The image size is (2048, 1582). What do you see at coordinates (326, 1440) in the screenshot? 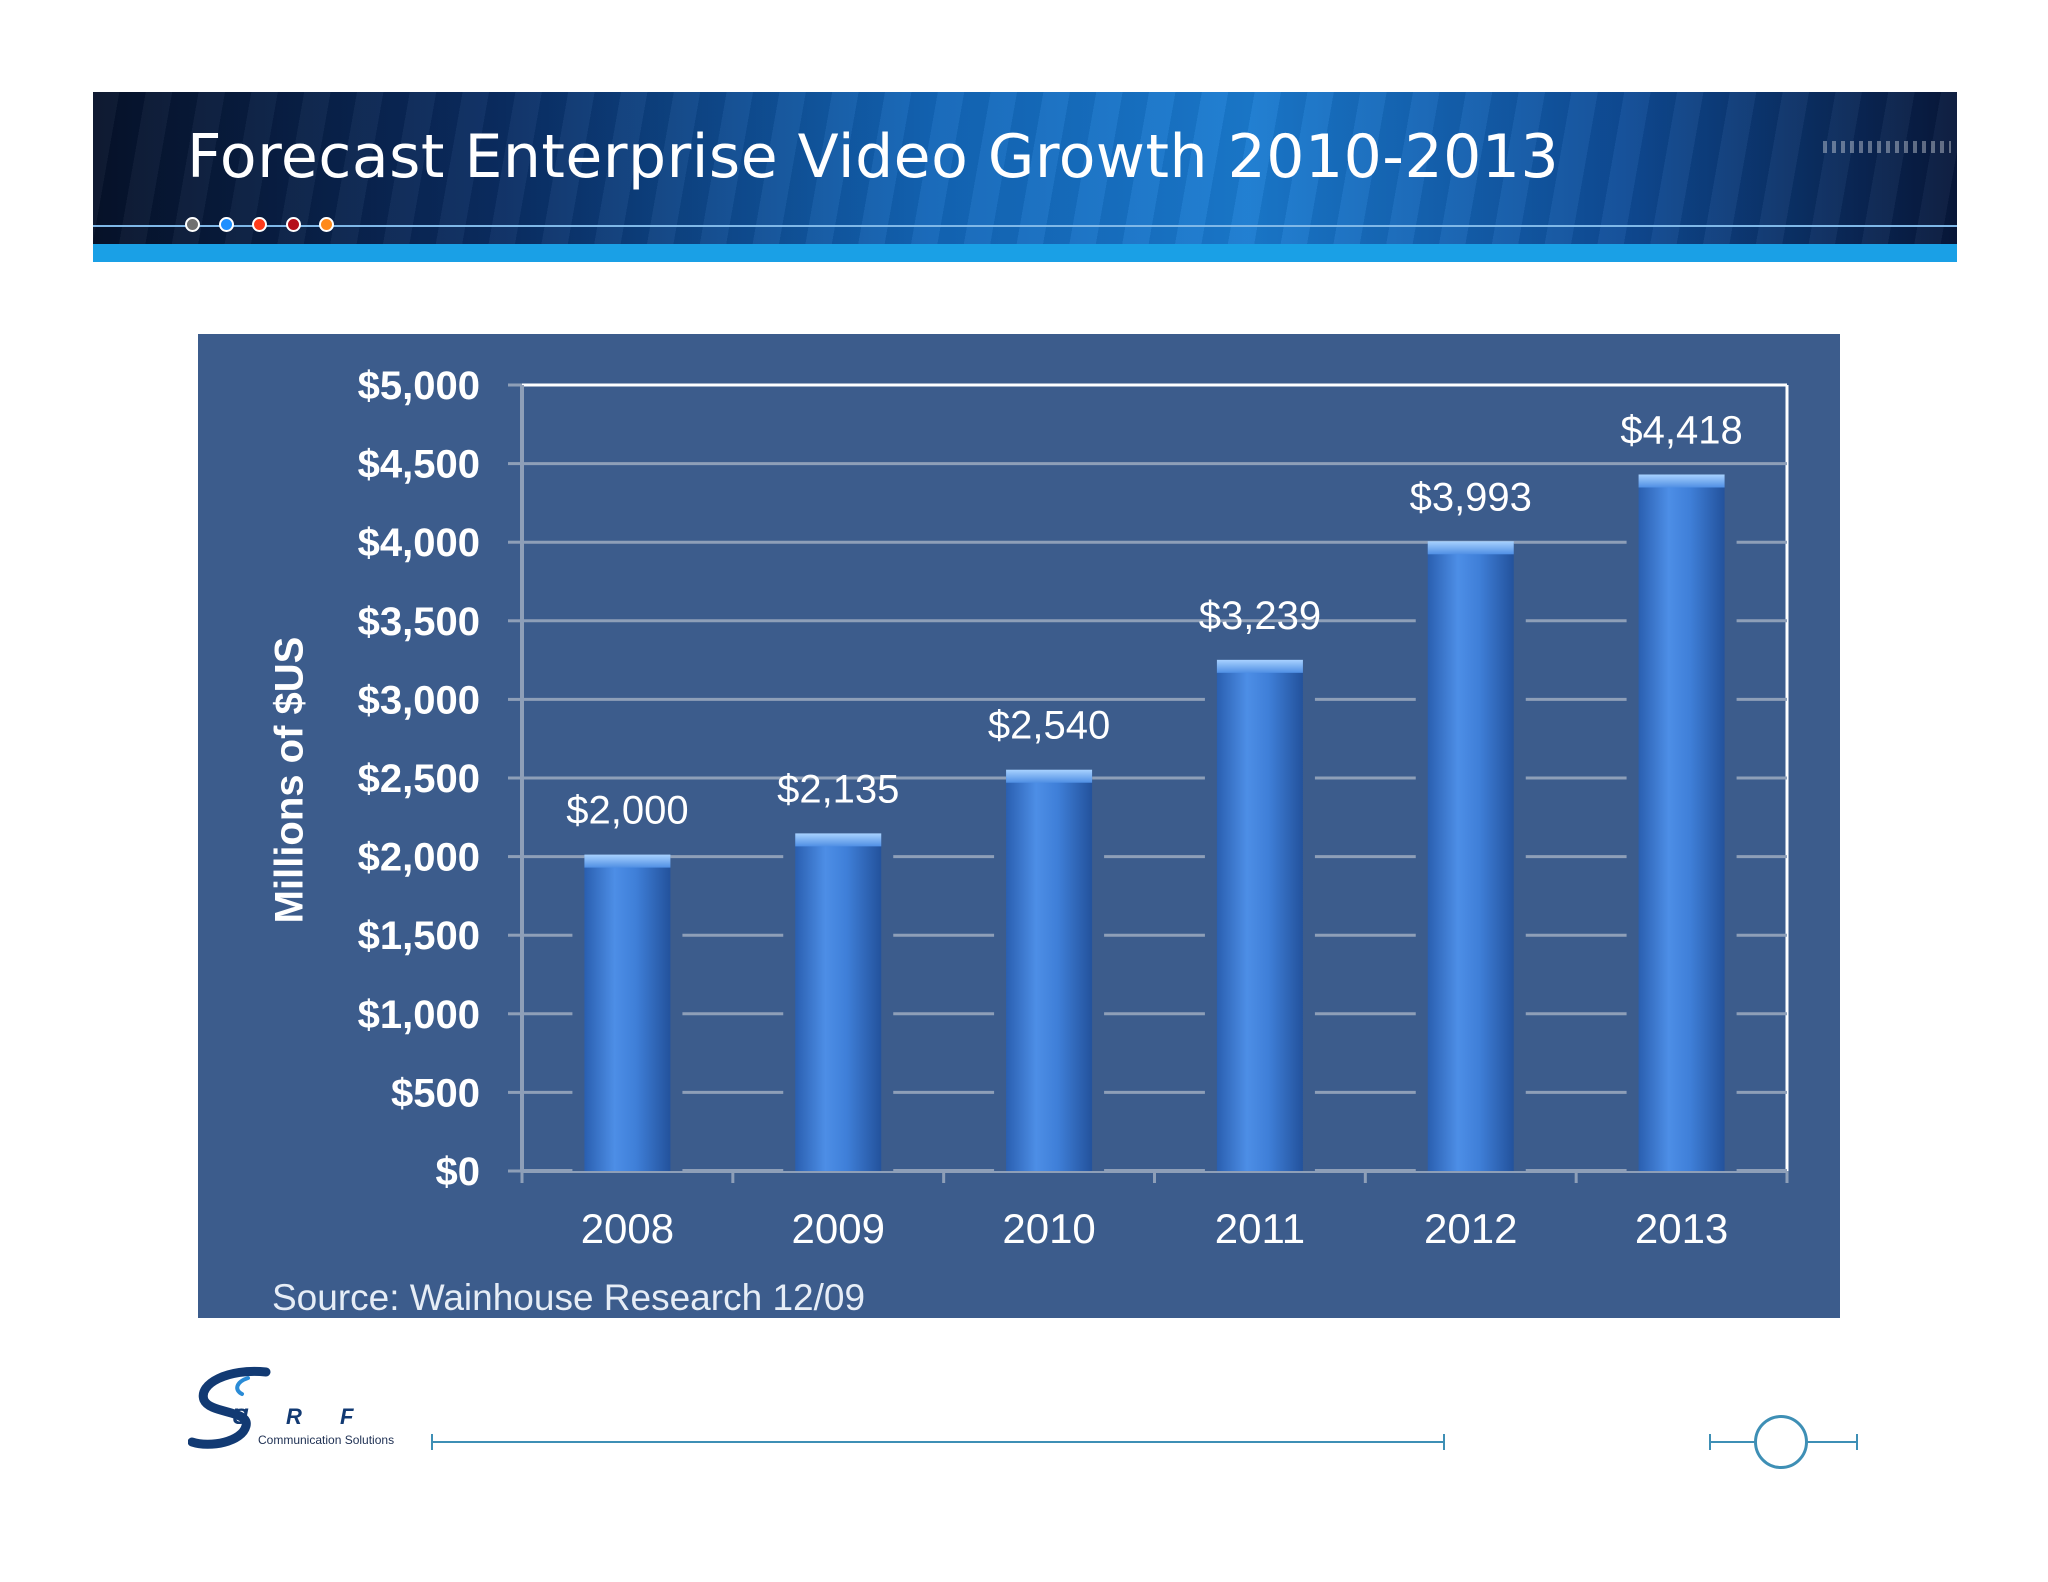
I see `logo-subtitle: Communication Solutions` at bounding box center [326, 1440].